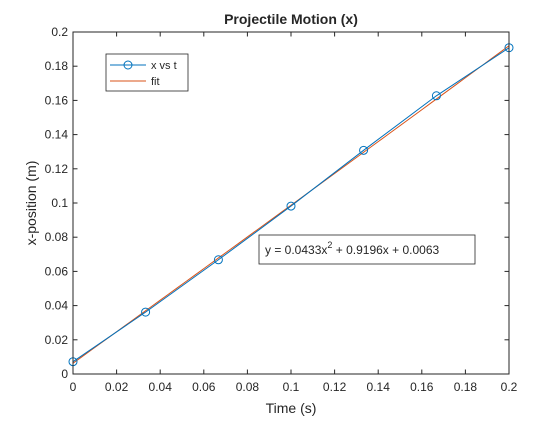  I want to click on legend: x vs t fit, so click(147, 72).